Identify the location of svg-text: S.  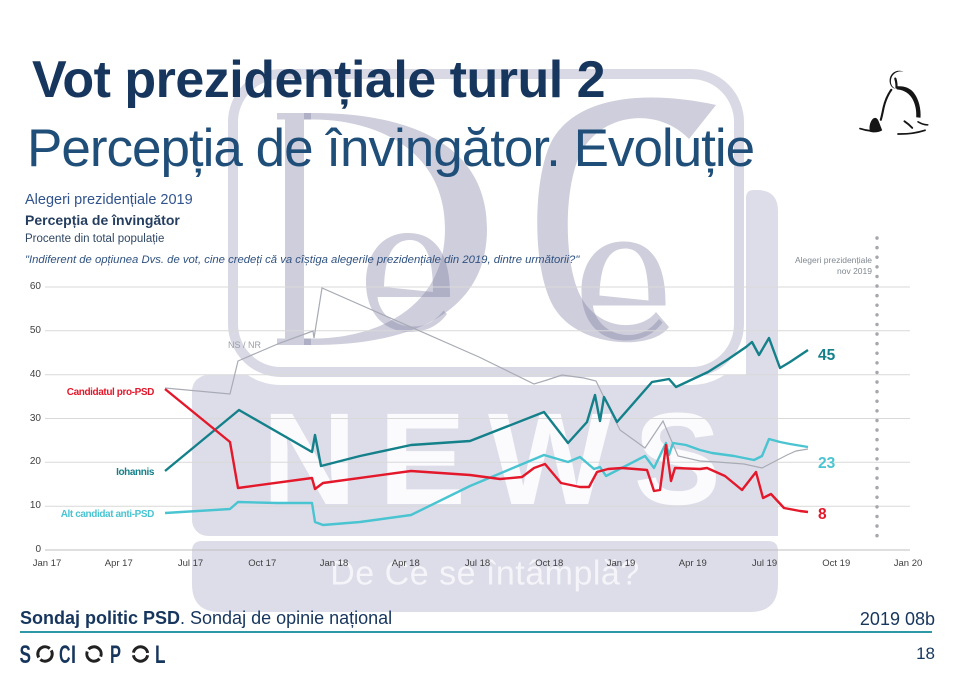
(26, 654).